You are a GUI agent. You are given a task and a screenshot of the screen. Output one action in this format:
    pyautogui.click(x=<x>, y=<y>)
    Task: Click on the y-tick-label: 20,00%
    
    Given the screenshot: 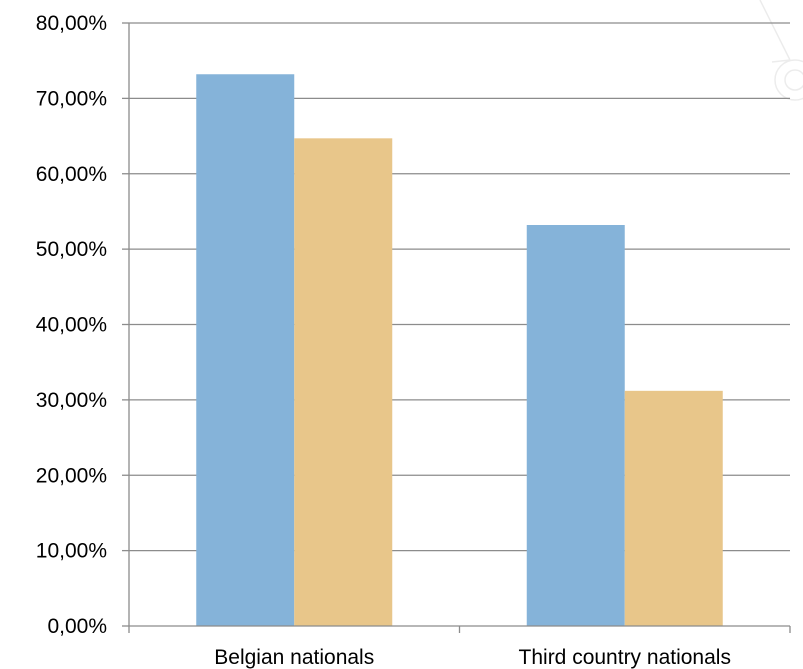 What is the action you would take?
    pyautogui.click(x=71, y=475)
    